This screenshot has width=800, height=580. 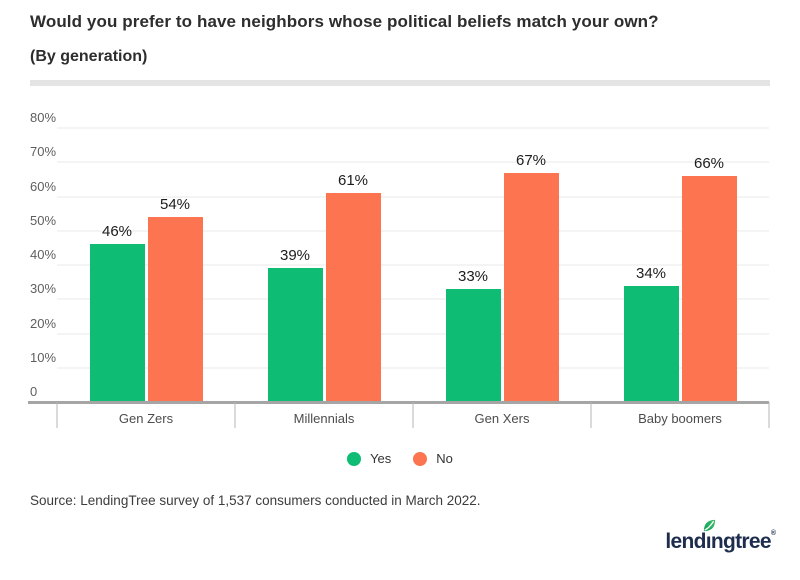 I want to click on x-category-label-gen-xers: Gen Xers, so click(x=502, y=418).